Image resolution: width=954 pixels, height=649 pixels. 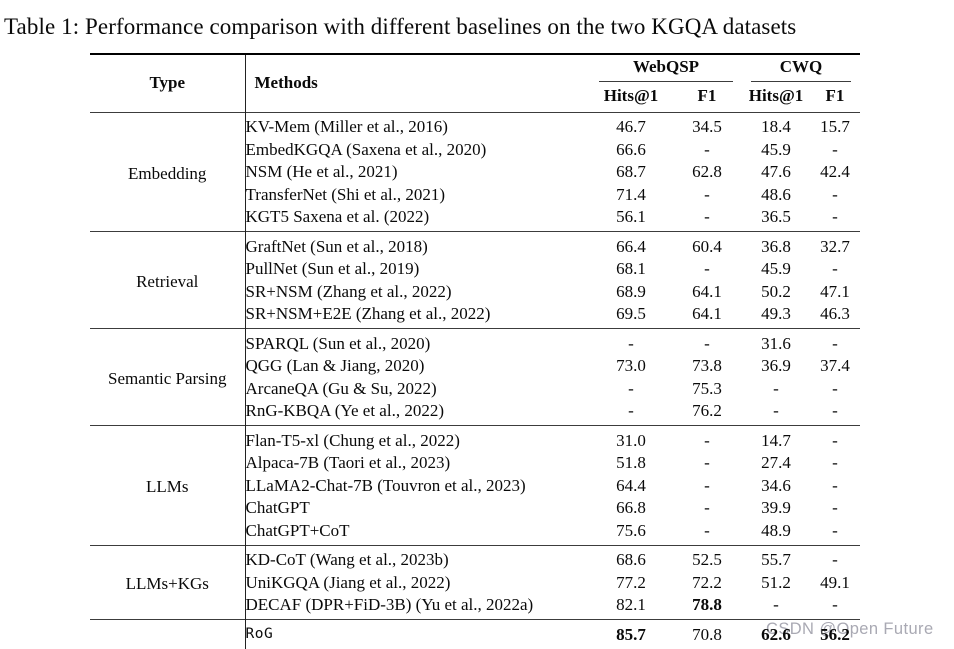 What do you see at coordinates (776, 95) in the screenshot?
I see `col-header-cwq-hits1: Hits@1` at bounding box center [776, 95].